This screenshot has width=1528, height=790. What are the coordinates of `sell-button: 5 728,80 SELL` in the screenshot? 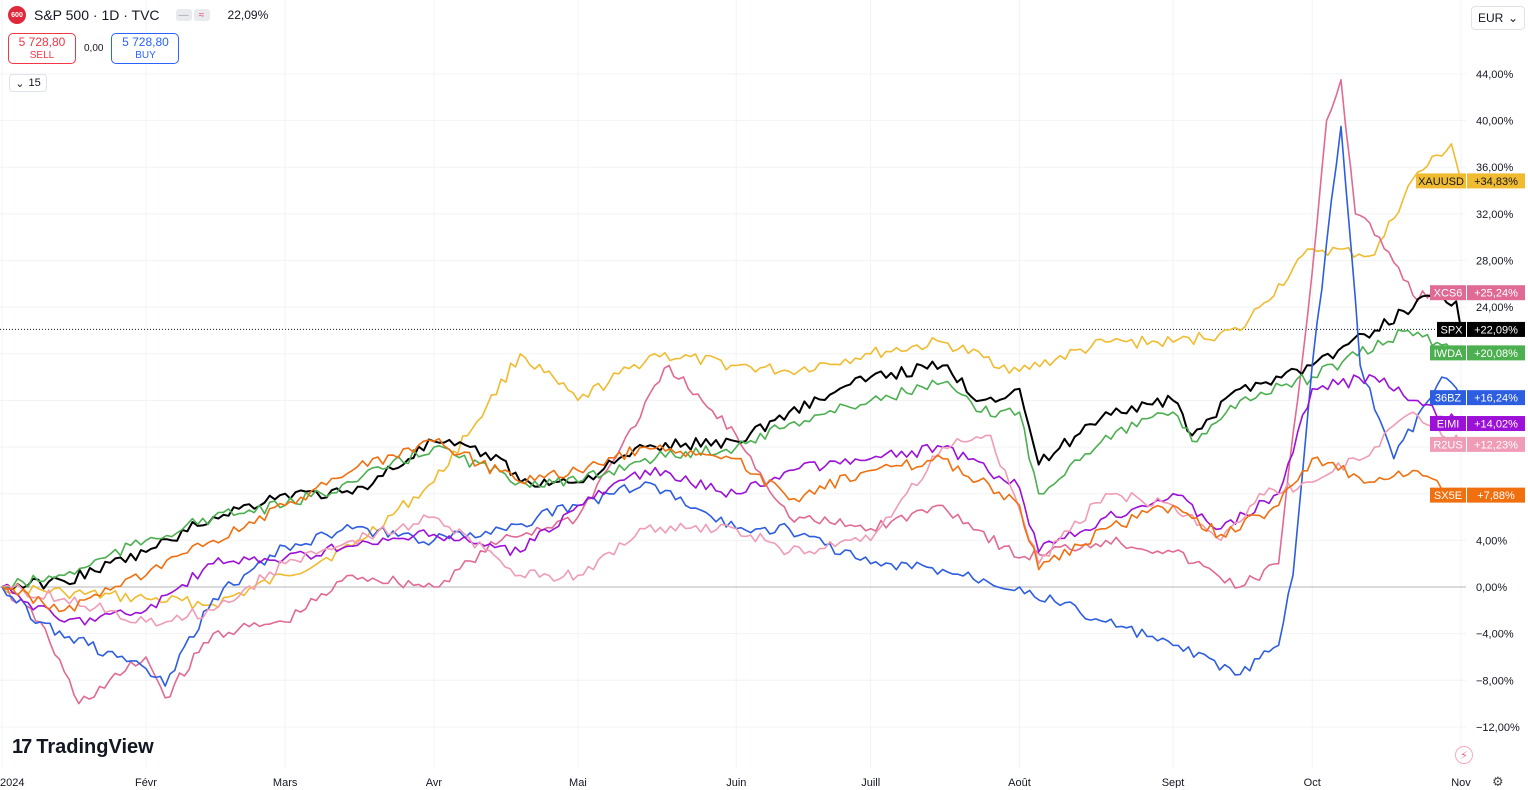 It's located at (42, 48).